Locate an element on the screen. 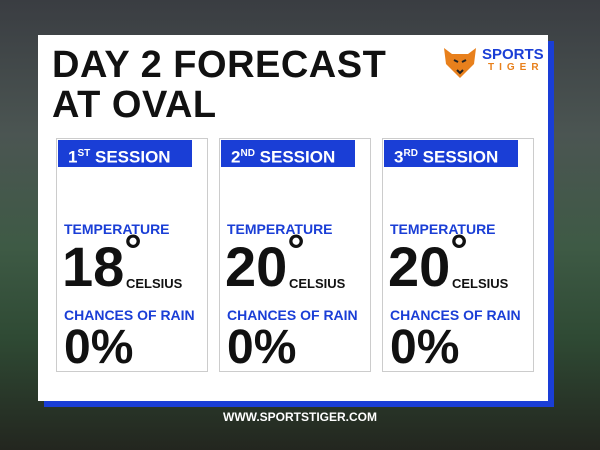 Image resolution: width=600 pixels, height=450 pixels. session-number: 3 is located at coordinates (399, 157).